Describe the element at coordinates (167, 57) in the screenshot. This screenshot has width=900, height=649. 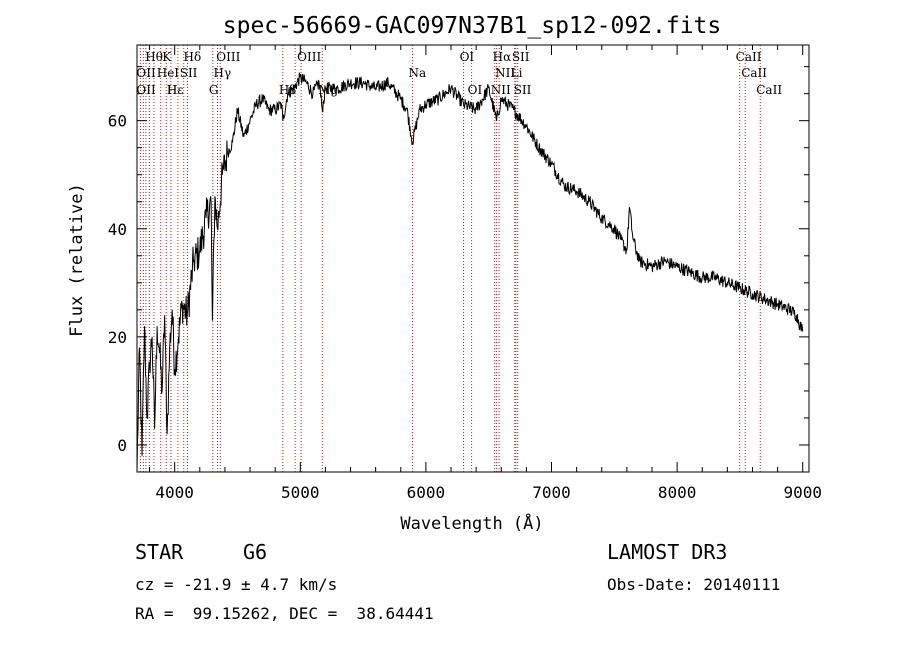
I see `line-label-1: K` at that location.